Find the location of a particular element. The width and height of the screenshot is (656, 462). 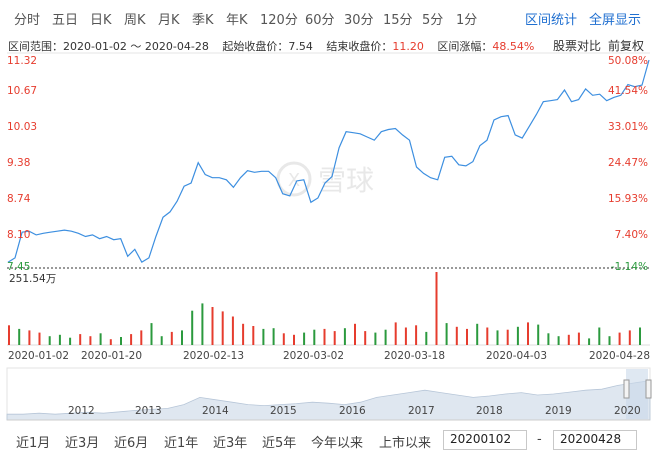

watermark-text: 雪球 is located at coordinates (346, 180).